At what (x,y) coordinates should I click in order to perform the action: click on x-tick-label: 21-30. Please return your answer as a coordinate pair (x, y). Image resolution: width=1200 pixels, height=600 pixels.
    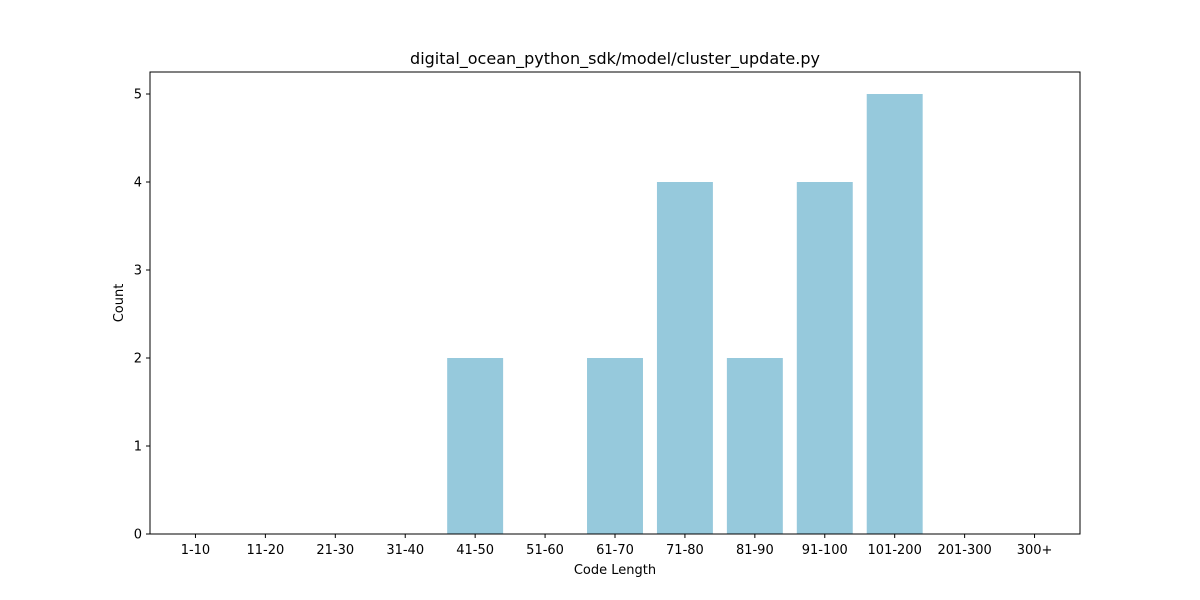
    Looking at the image, I should click on (335, 550).